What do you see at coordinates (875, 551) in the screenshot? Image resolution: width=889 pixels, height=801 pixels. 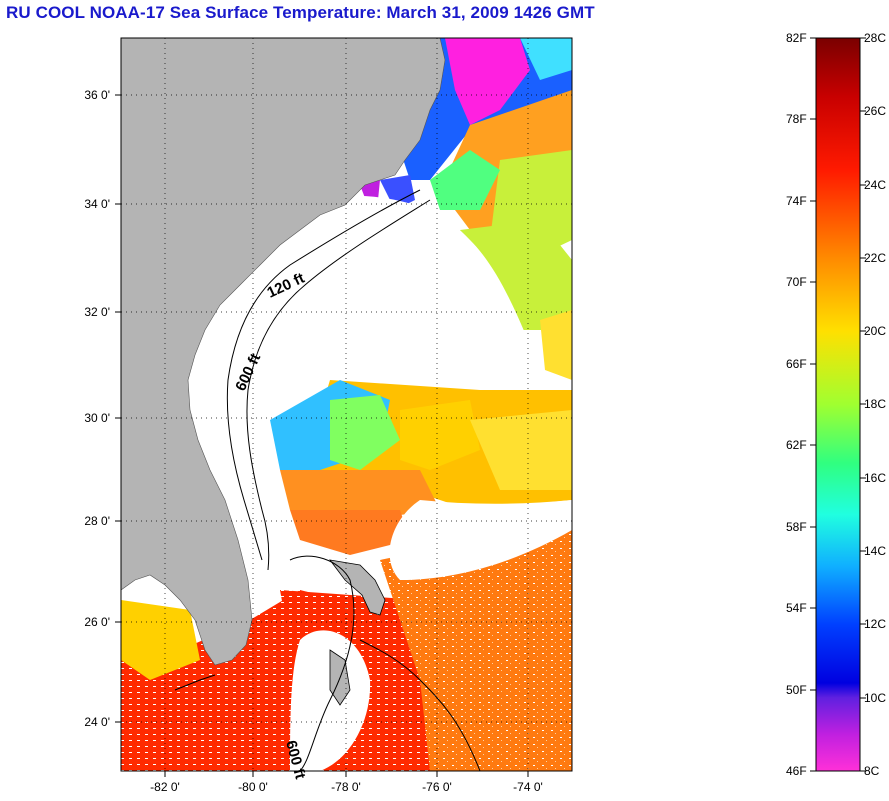 I see `colorbar-label-c: 14C` at bounding box center [875, 551].